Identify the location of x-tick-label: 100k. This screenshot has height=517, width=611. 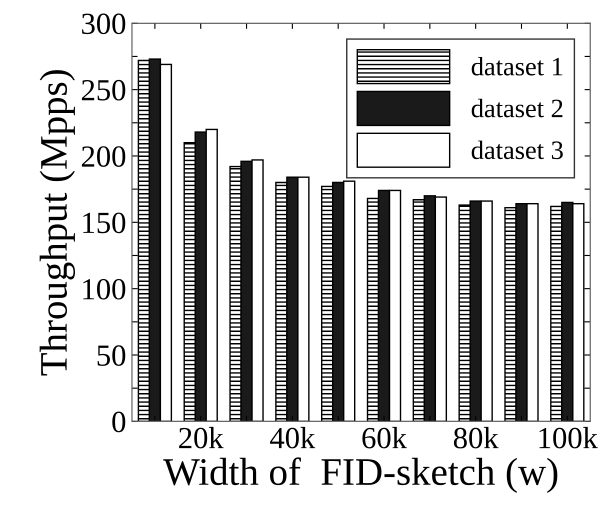
(568, 437).